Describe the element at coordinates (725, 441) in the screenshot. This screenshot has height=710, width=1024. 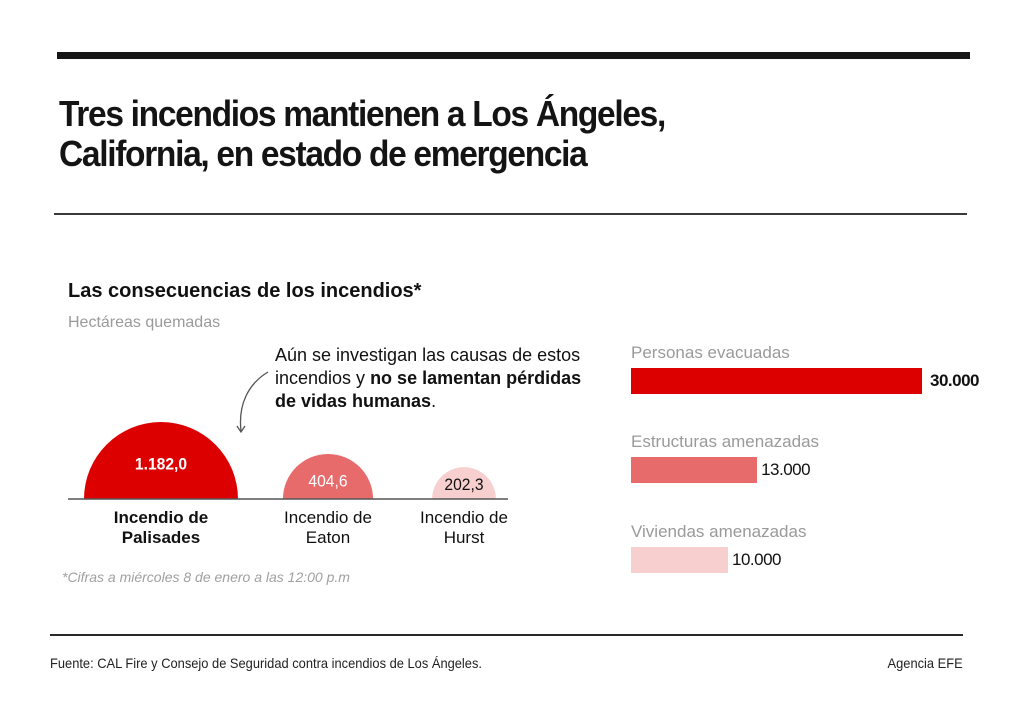
I see `bar-category-label: Estructuras amenazadas` at that location.